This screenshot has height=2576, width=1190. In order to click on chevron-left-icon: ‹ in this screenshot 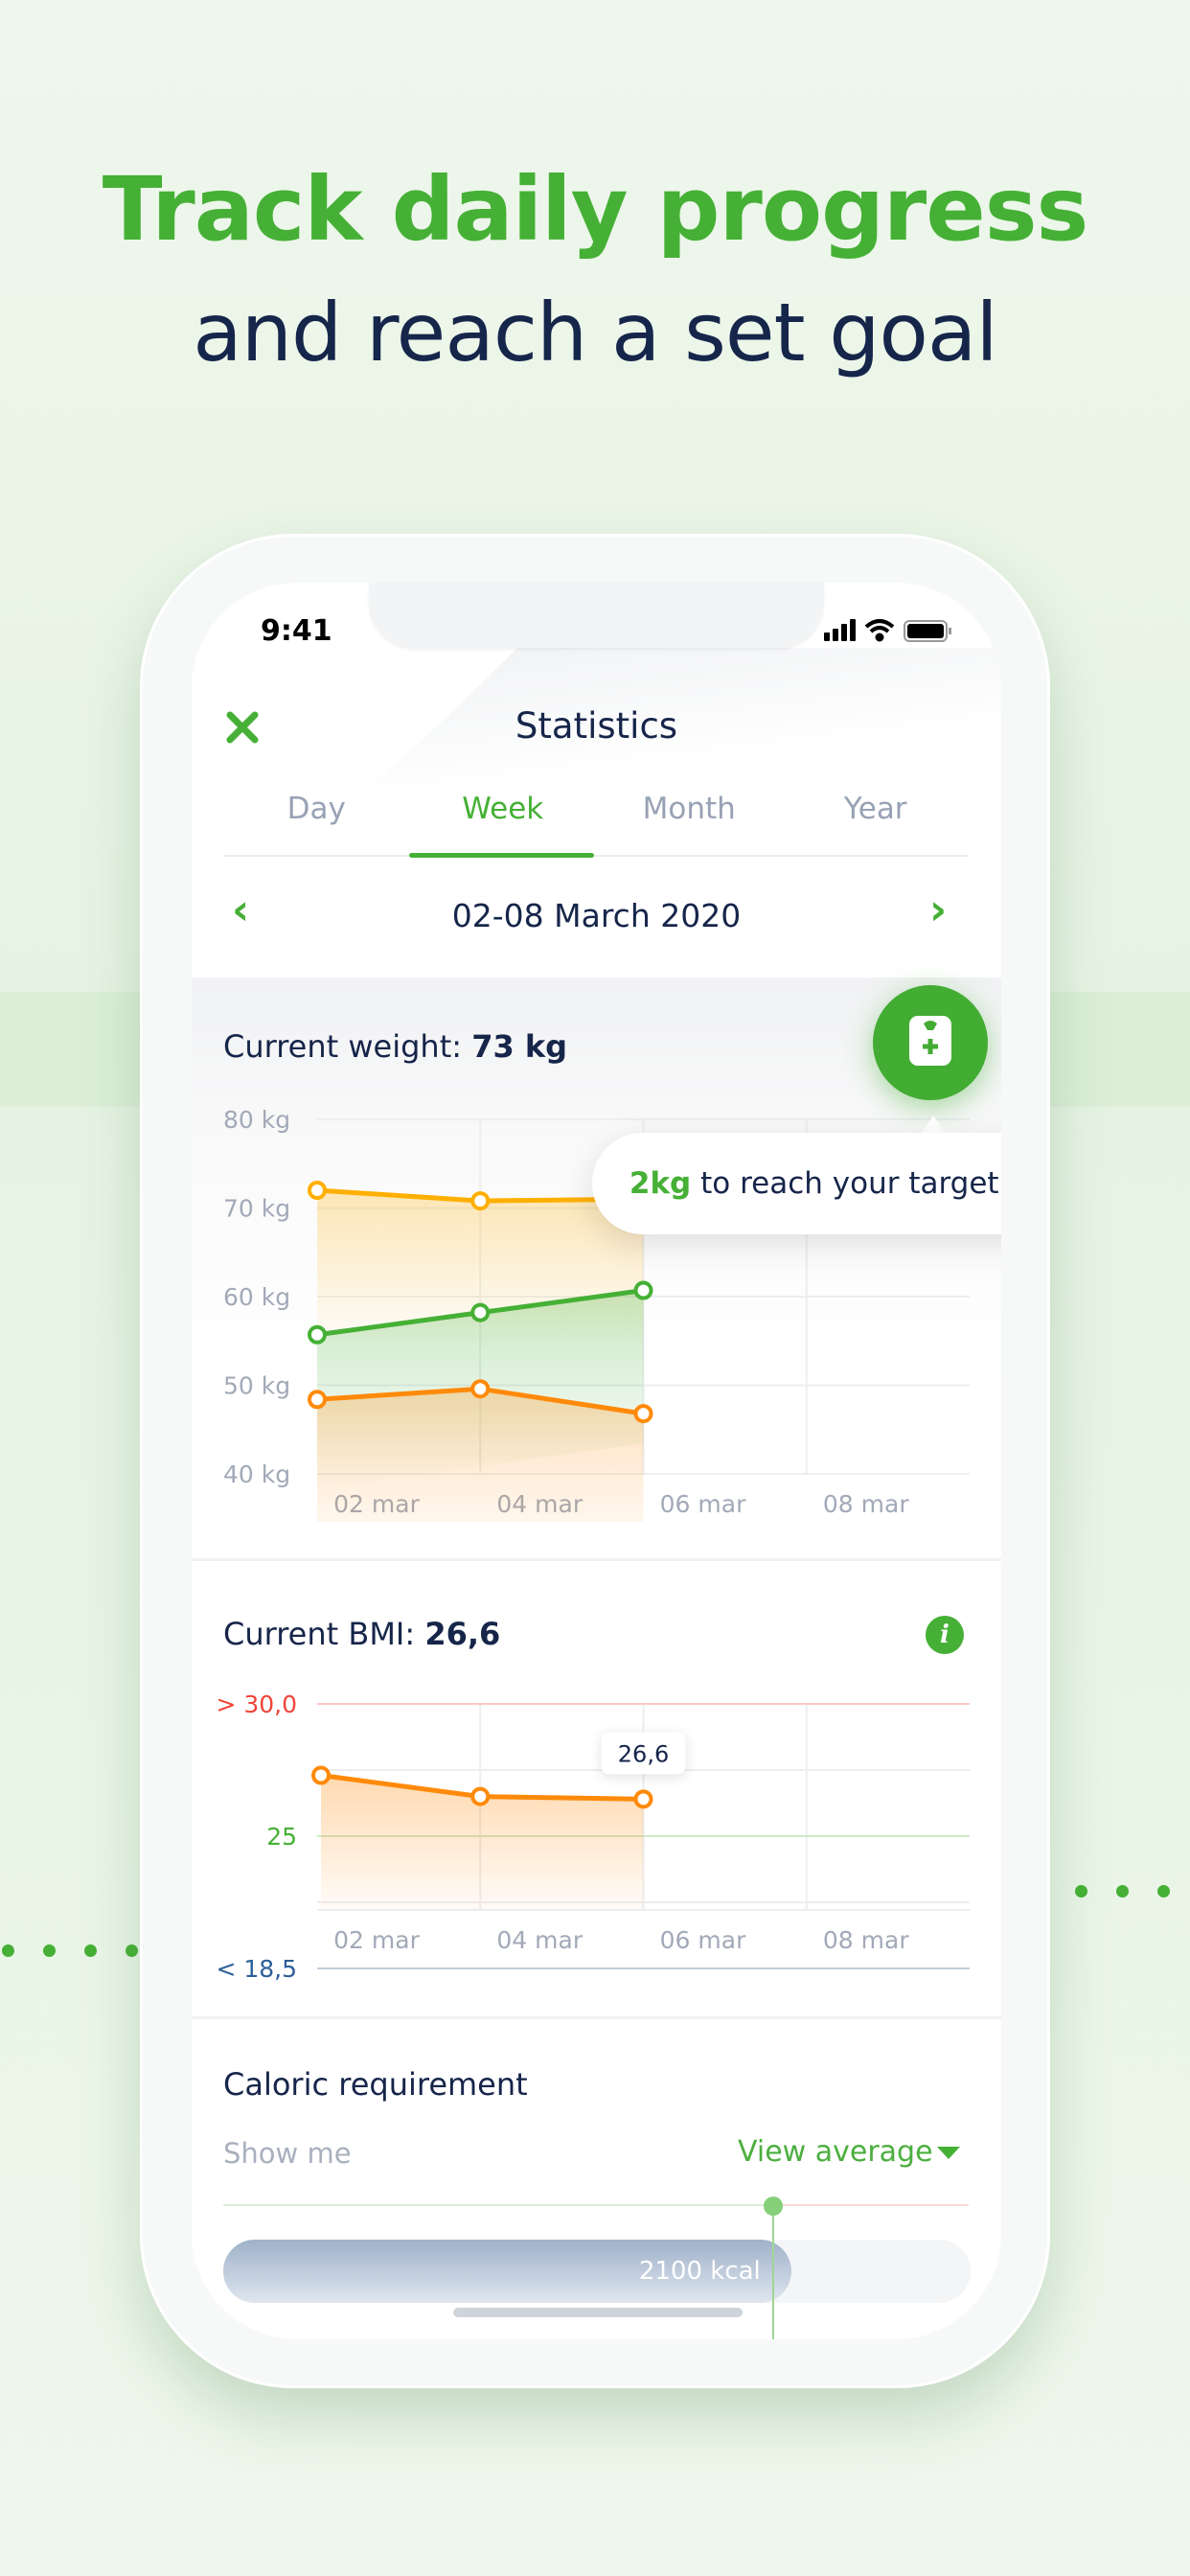, I will do `click(241, 910)`.